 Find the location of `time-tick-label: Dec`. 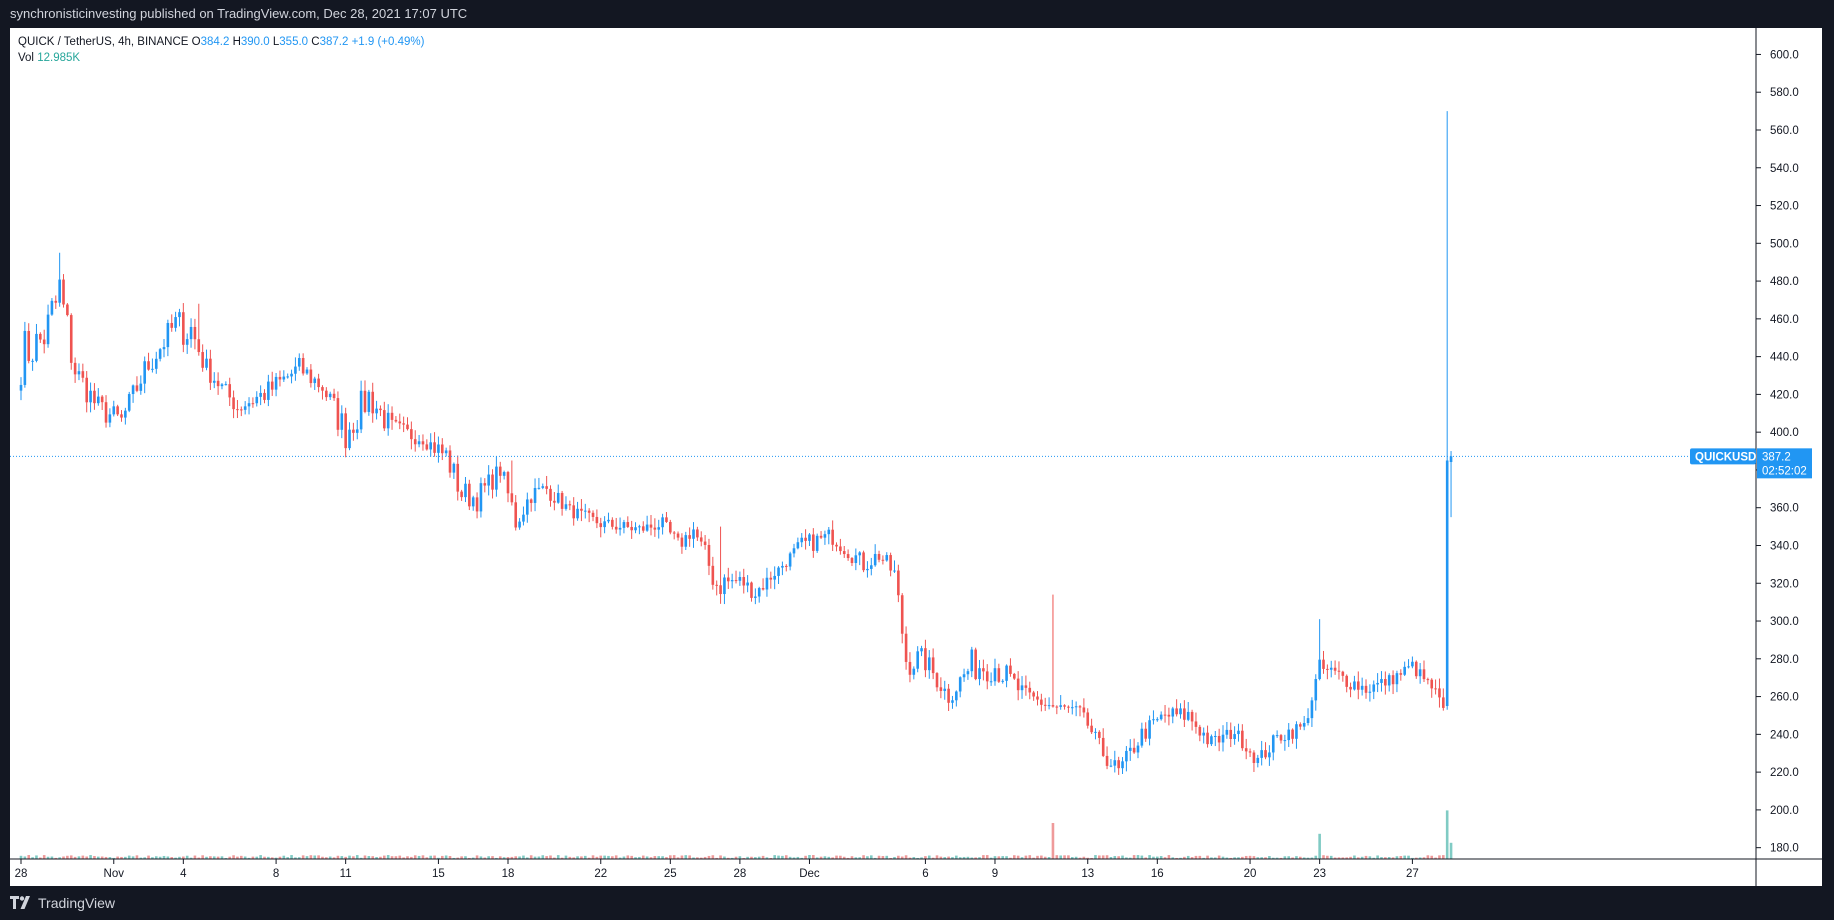

time-tick-label: Dec is located at coordinates (809, 874).